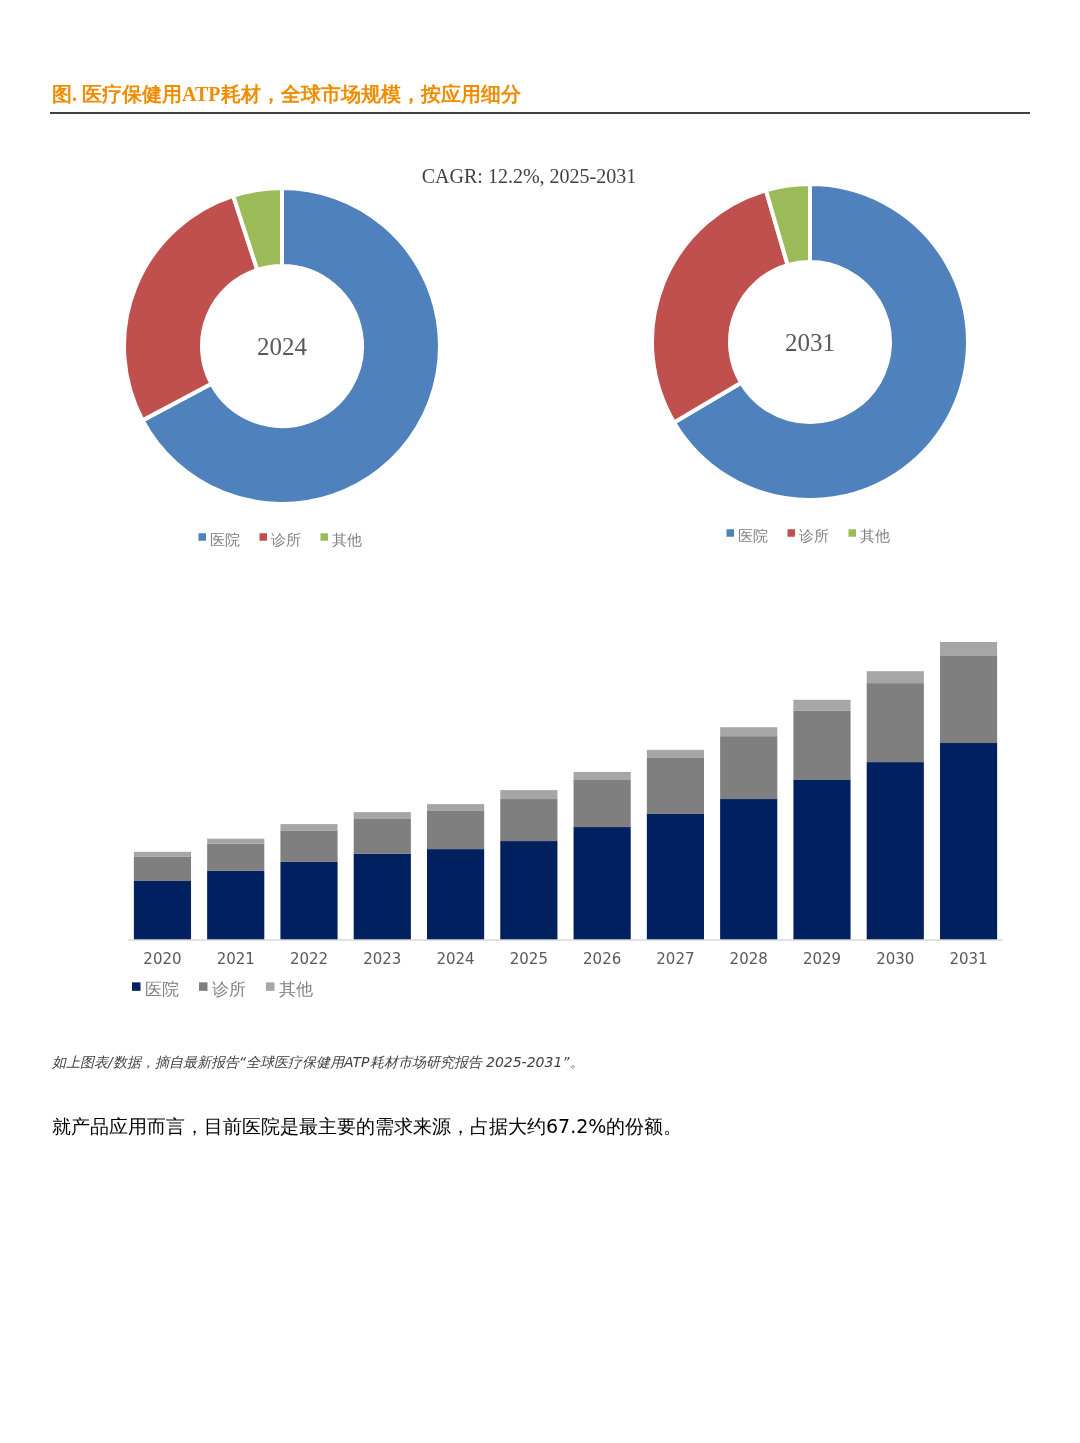 This screenshot has height=1443, width=1080. I want to click on x-tick-label: 2025, so click(528, 959).